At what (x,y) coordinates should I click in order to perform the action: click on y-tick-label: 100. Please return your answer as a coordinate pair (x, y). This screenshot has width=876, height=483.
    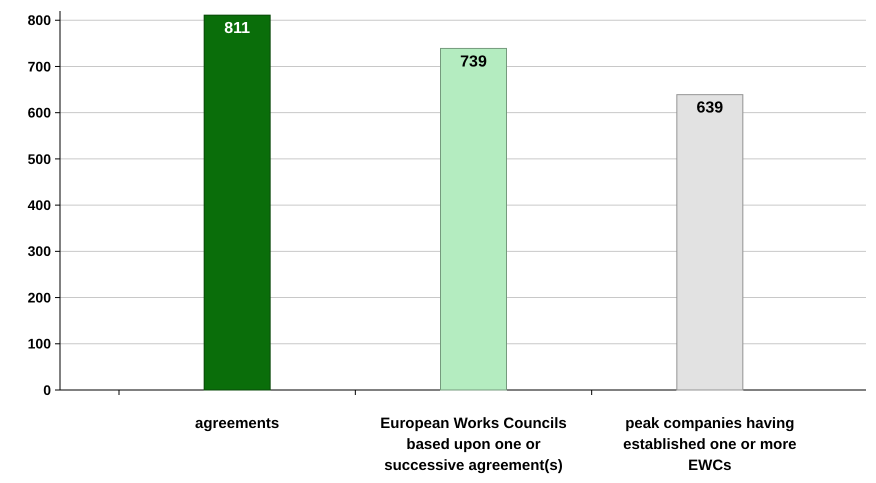
    Looking at the image, I should click on (40, 344).